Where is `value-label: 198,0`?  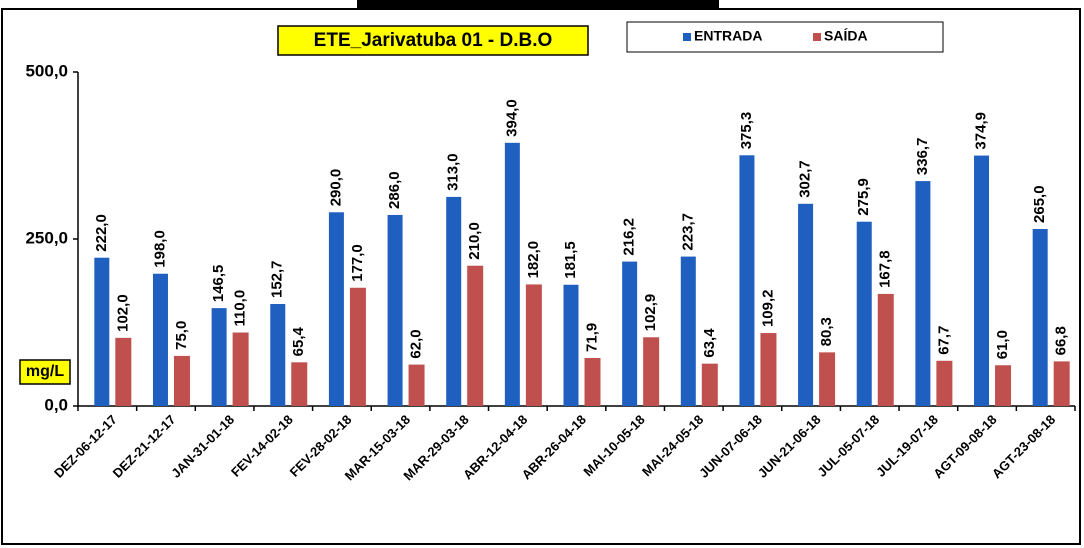 value-label: 198,0 is located at coordinates (159, 249).